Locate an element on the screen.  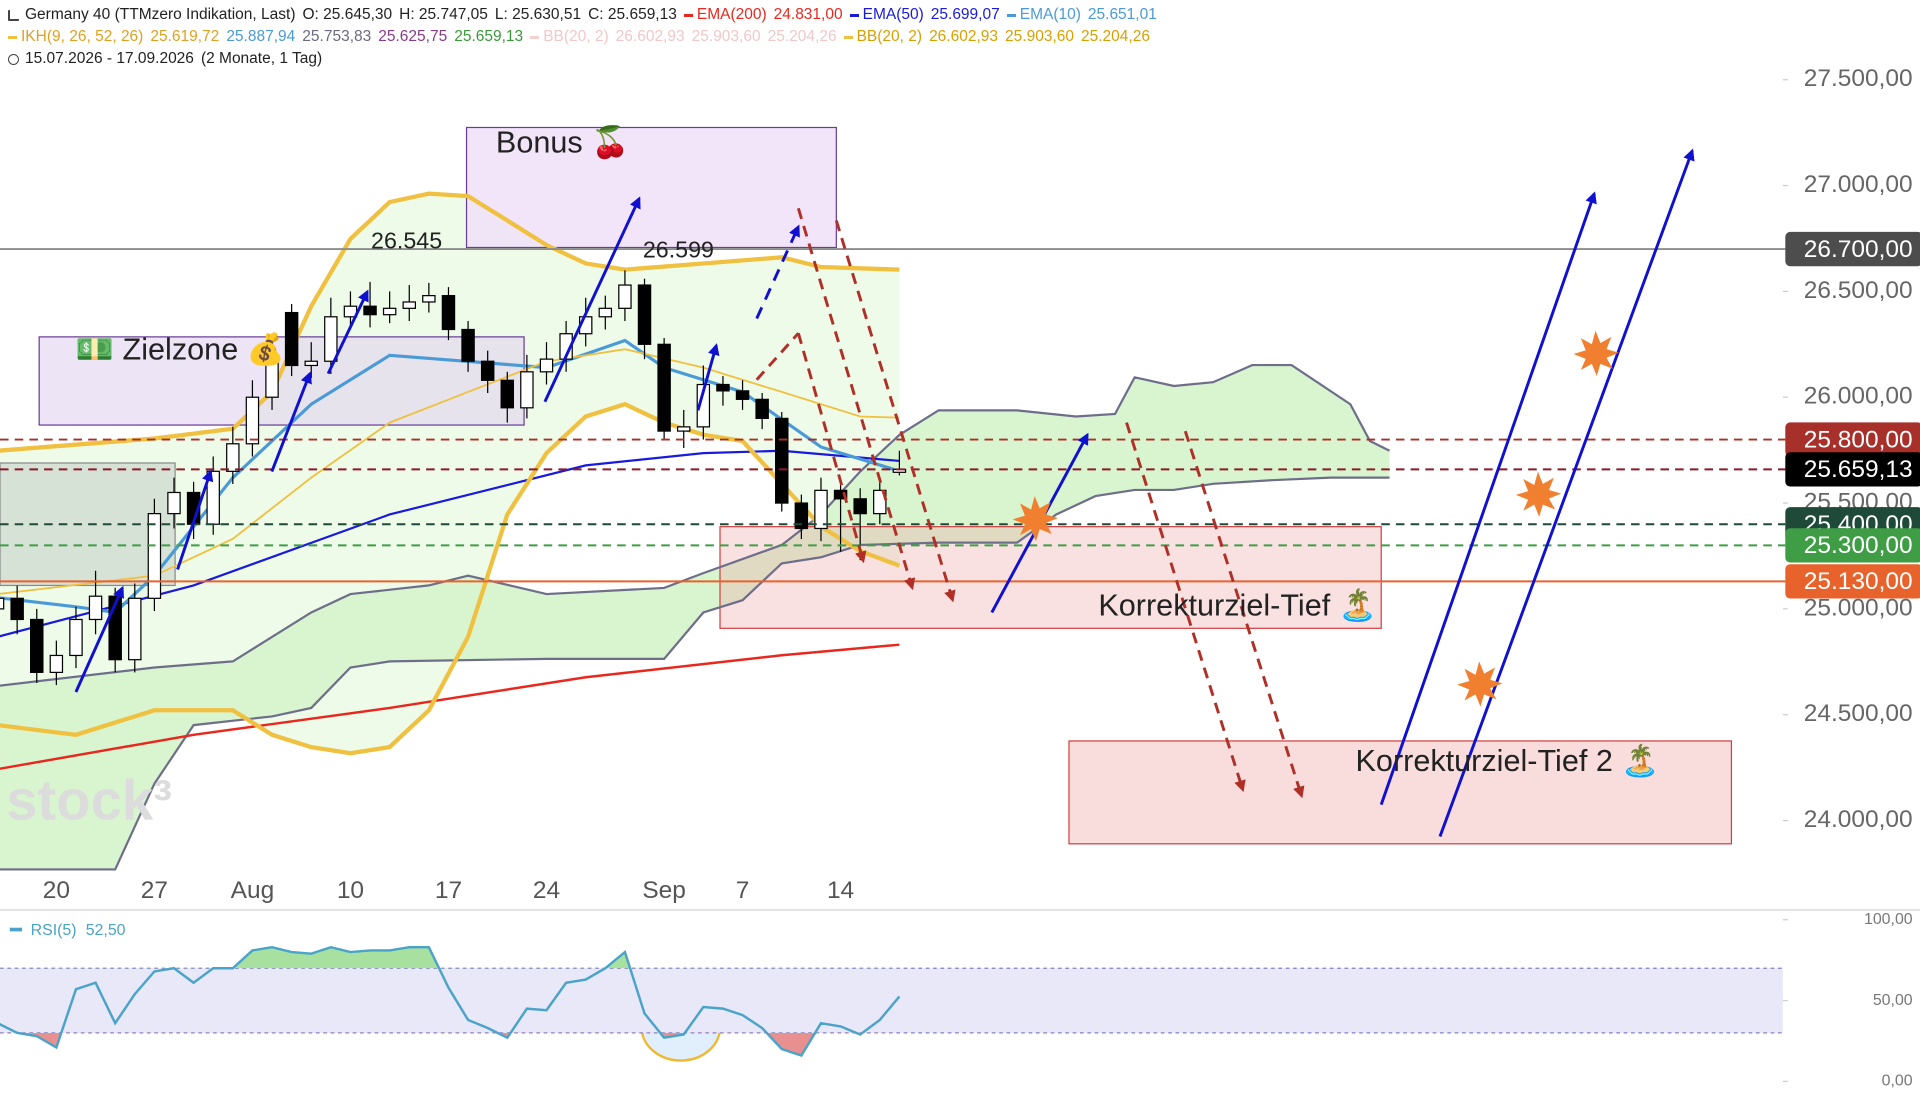
legend-item: 25.619,72 is located at coordinates (185, 36).